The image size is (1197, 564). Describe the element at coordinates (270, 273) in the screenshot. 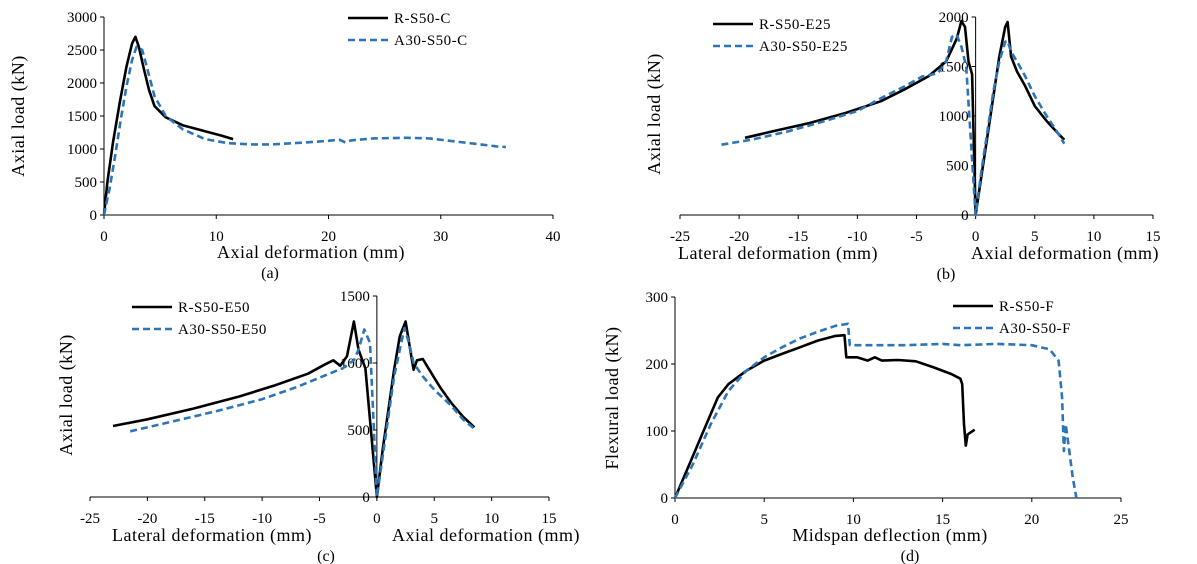

I see `panel-caption: (a)` at that location.